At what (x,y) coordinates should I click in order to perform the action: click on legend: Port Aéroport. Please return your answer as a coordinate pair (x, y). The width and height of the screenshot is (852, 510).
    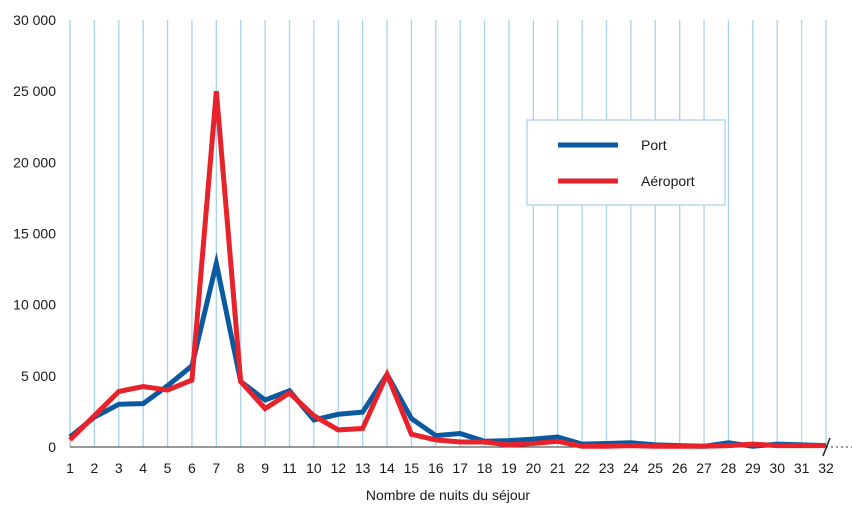
    Looking at the image, I should click on (626, 162).